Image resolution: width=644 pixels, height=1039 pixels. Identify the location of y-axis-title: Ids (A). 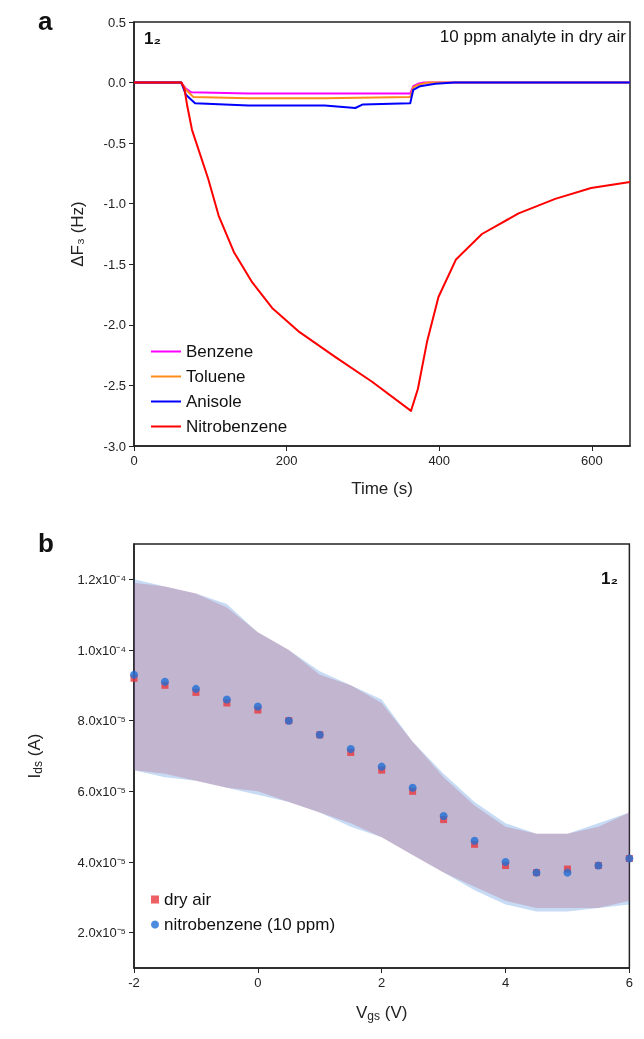
(34, 756).